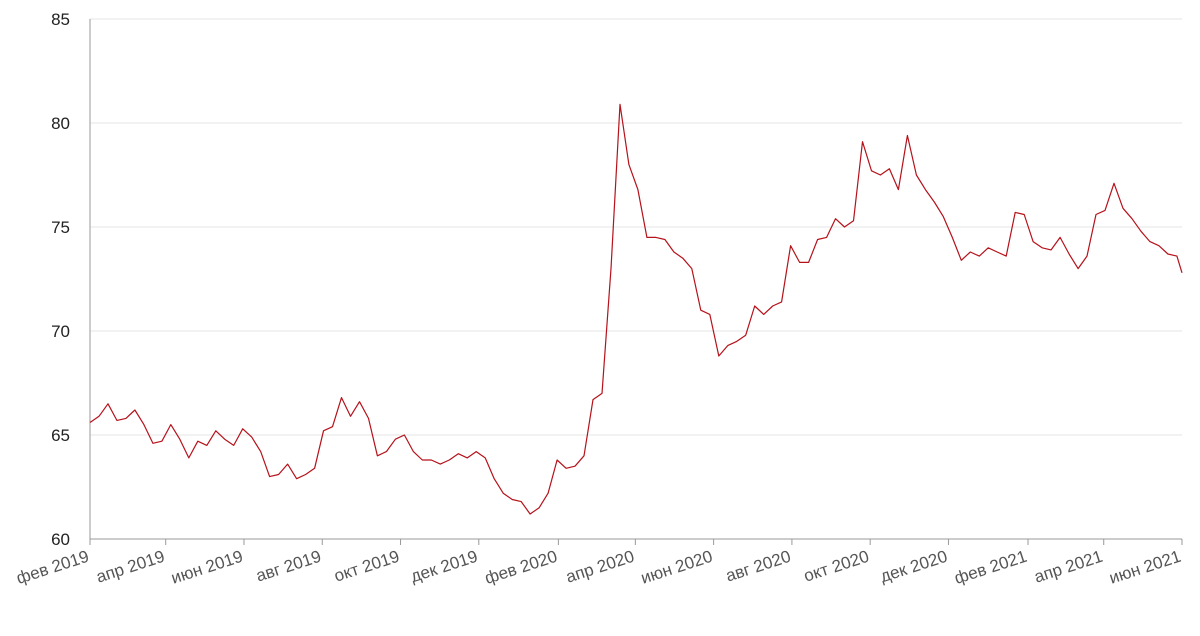  What do you see at coordinates (289, 566) in the screenshot?
I see `x-tick-label-3: авг 2019` at bounding box center [289, 566].